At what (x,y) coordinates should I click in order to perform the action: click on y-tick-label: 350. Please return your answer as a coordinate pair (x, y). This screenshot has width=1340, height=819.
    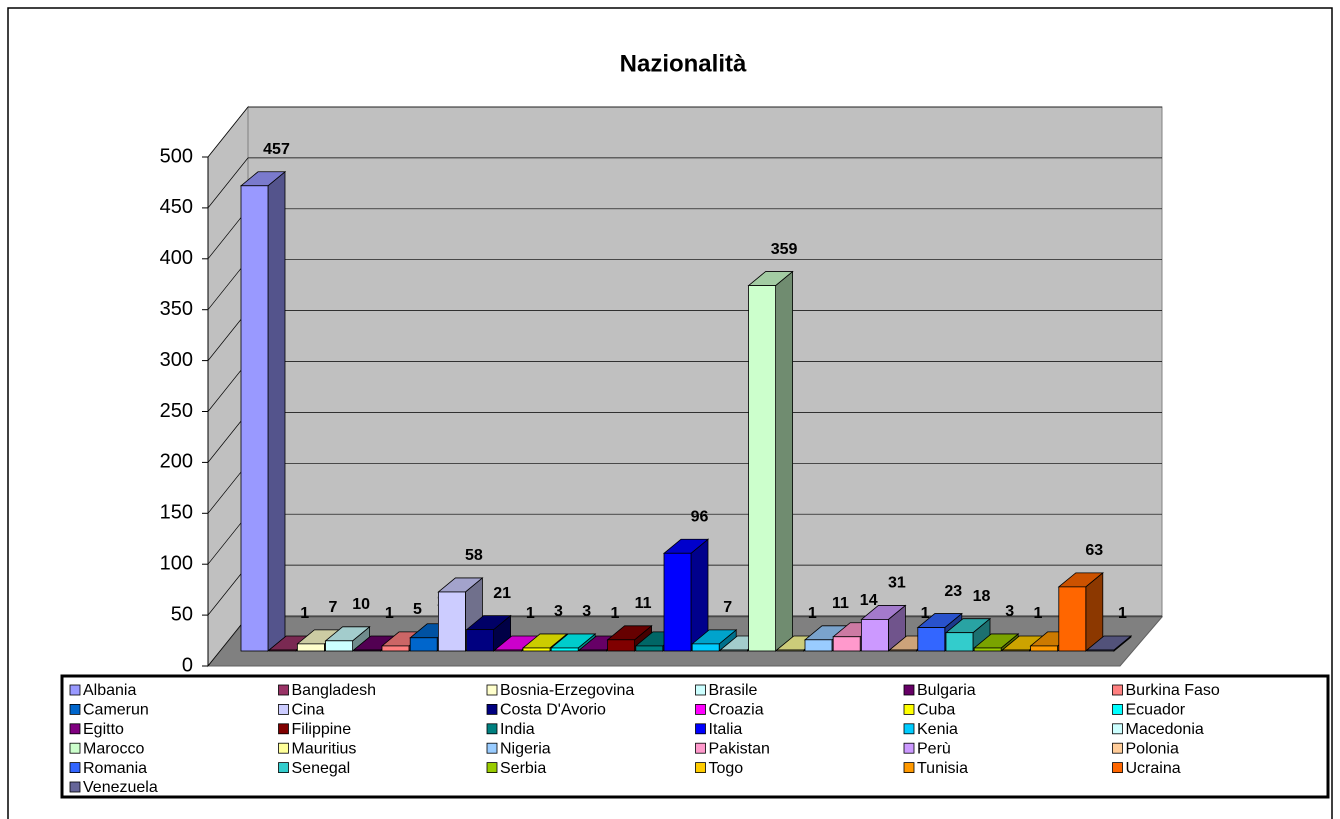
    Looking at the image, I should click on (176, 309).